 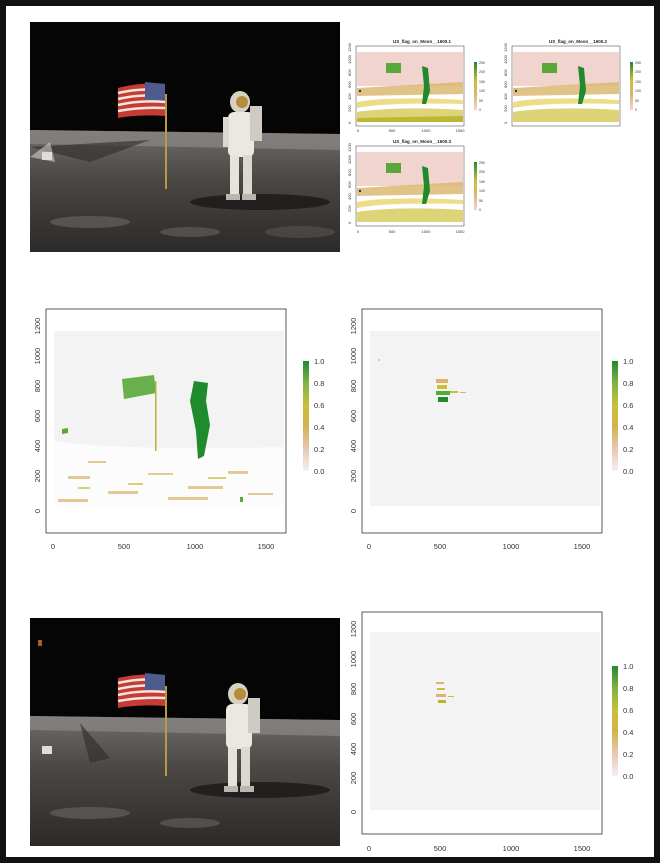 I want to click on small-plot-3-title: US_flag_on_Moon__1600.3, so click(x=422, y=141).